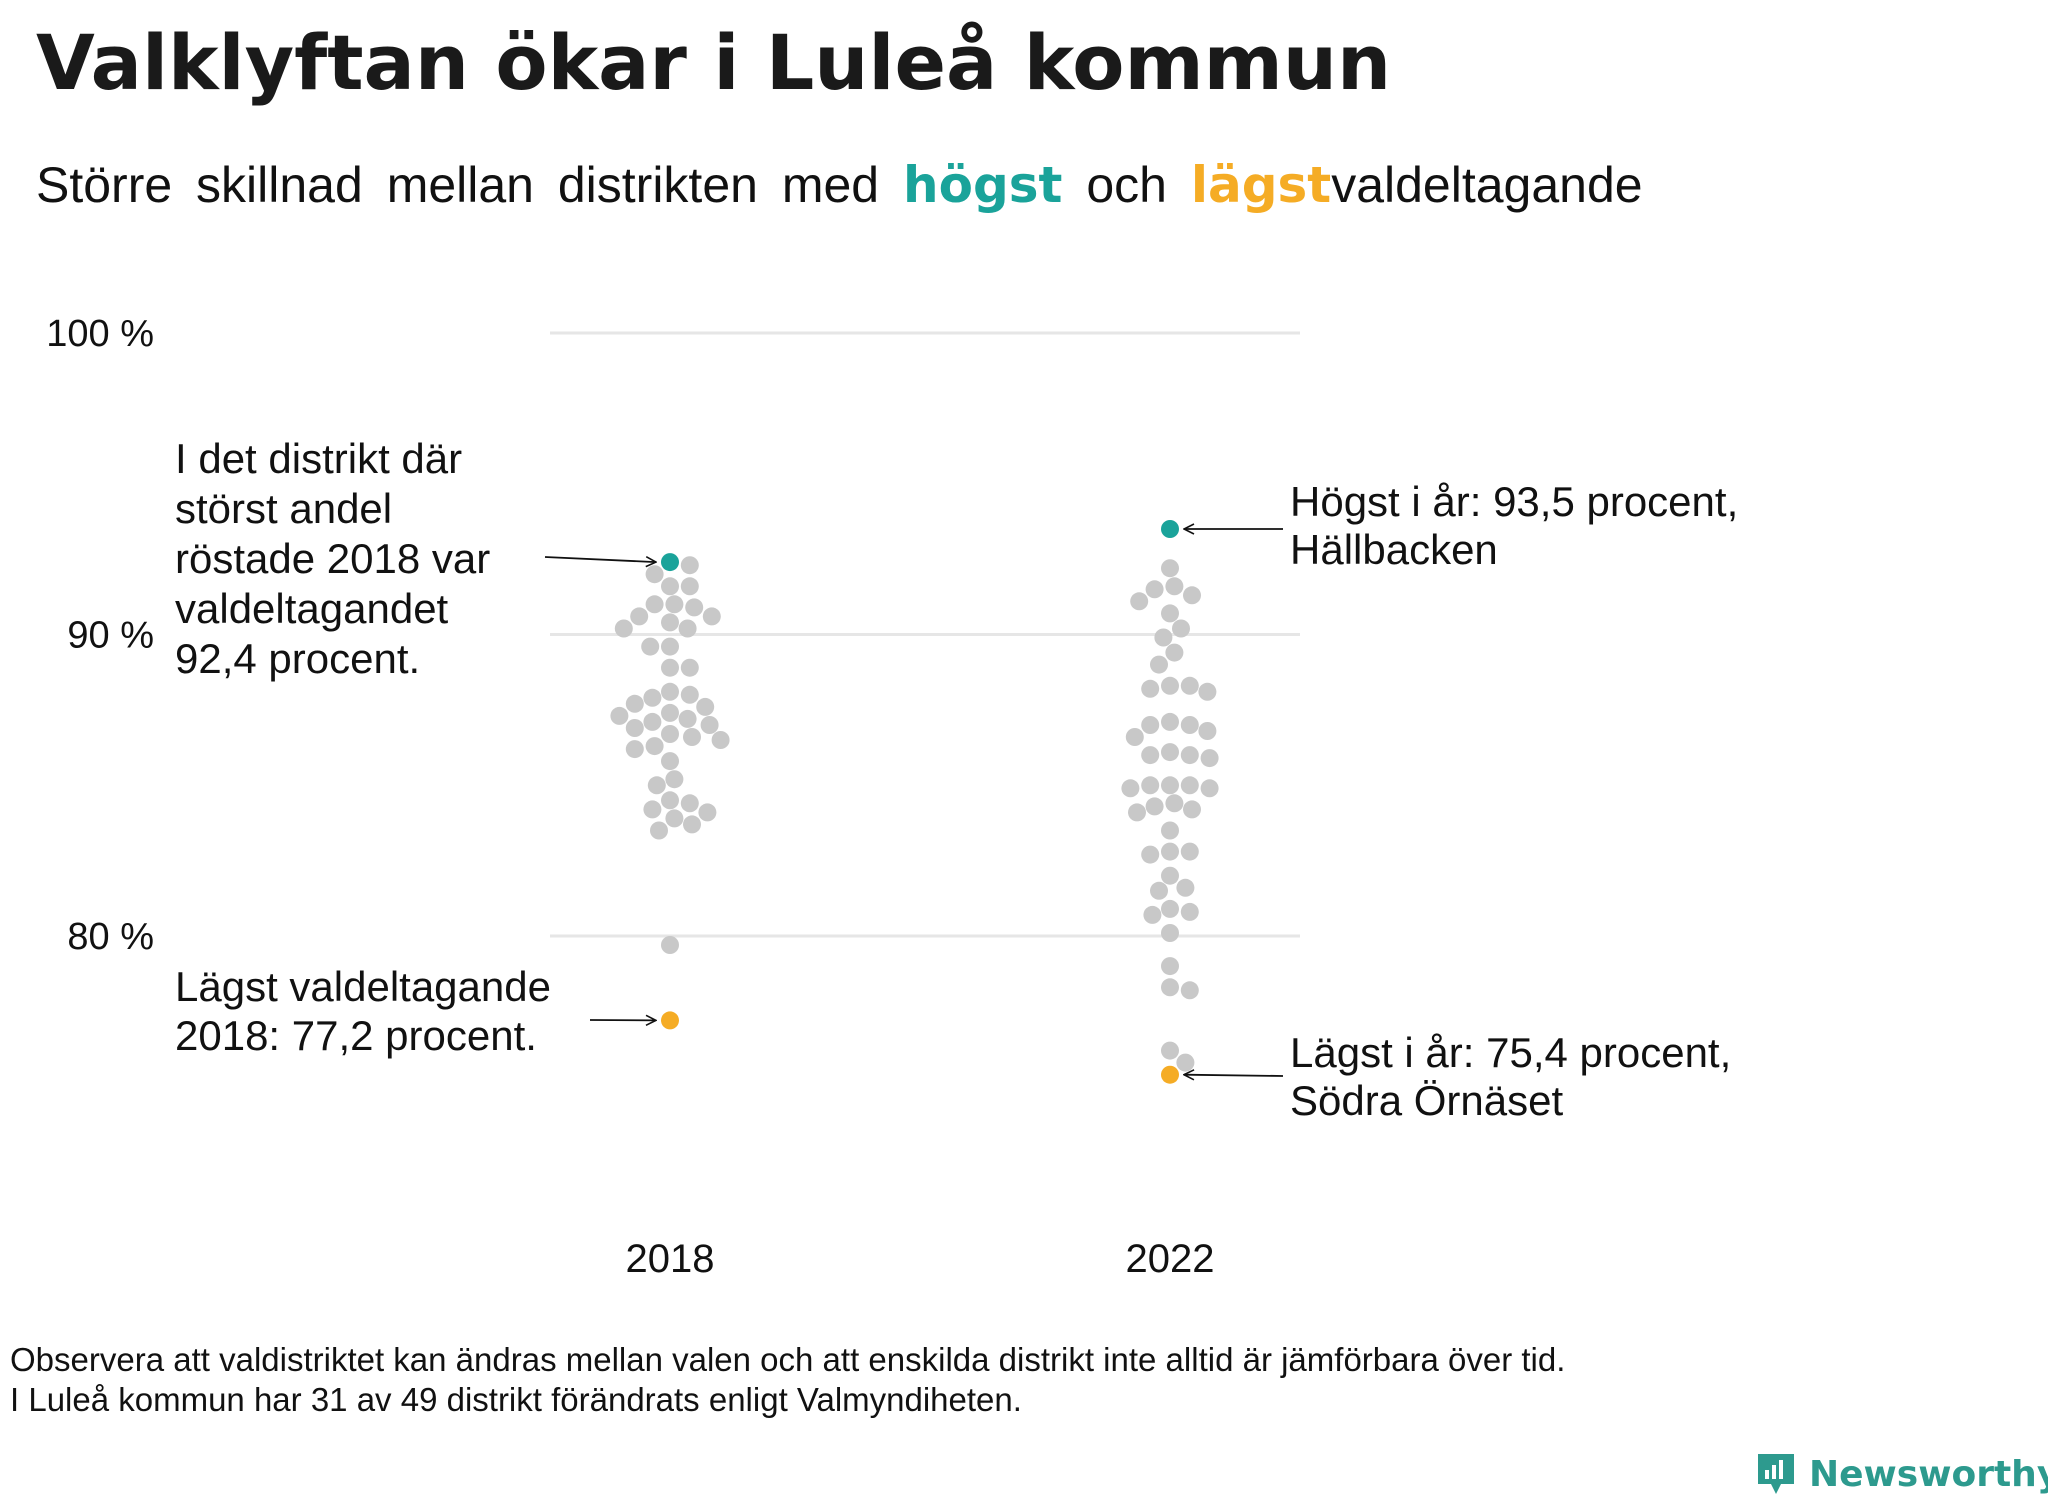 This screenshot has width=2048, height=1502. I want to click on dot-2018-lowest, so click(670, 1020).